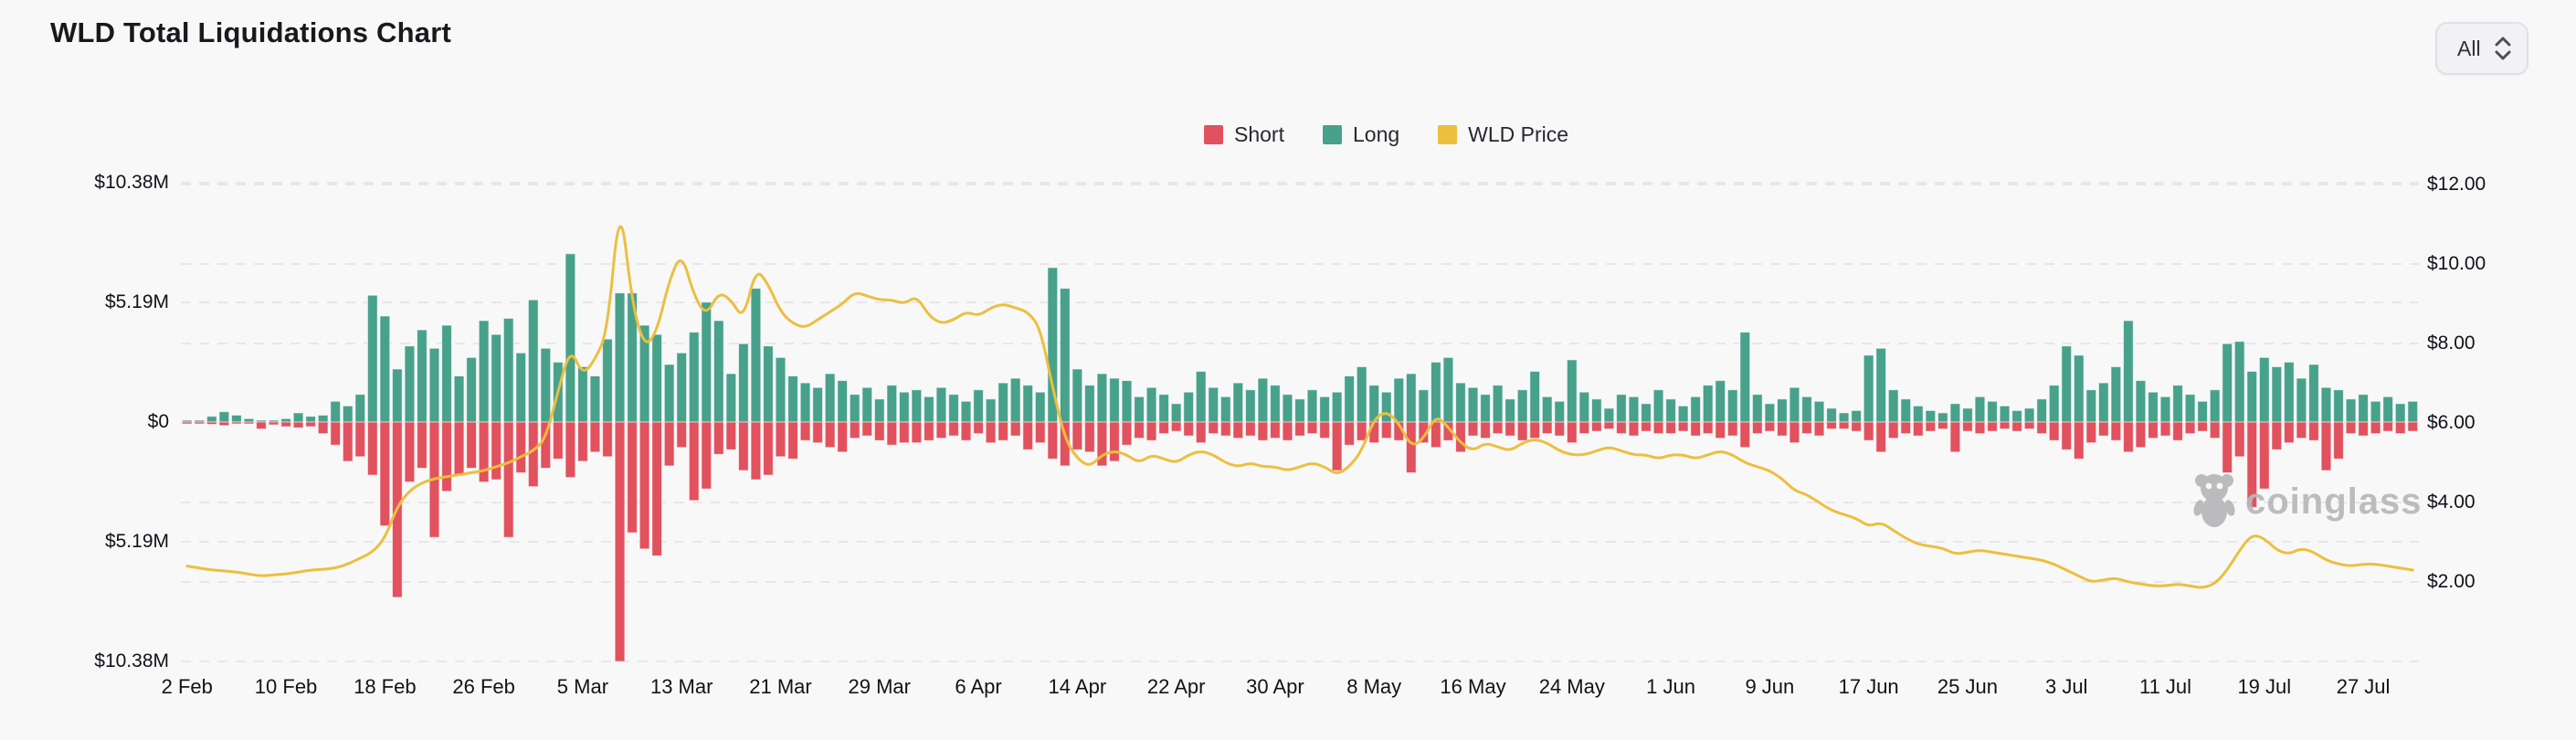  What do you see at coordinates (2481, 48) in the screenshot?
I see `time-range-select: All` at bounding box center [2481, 48].